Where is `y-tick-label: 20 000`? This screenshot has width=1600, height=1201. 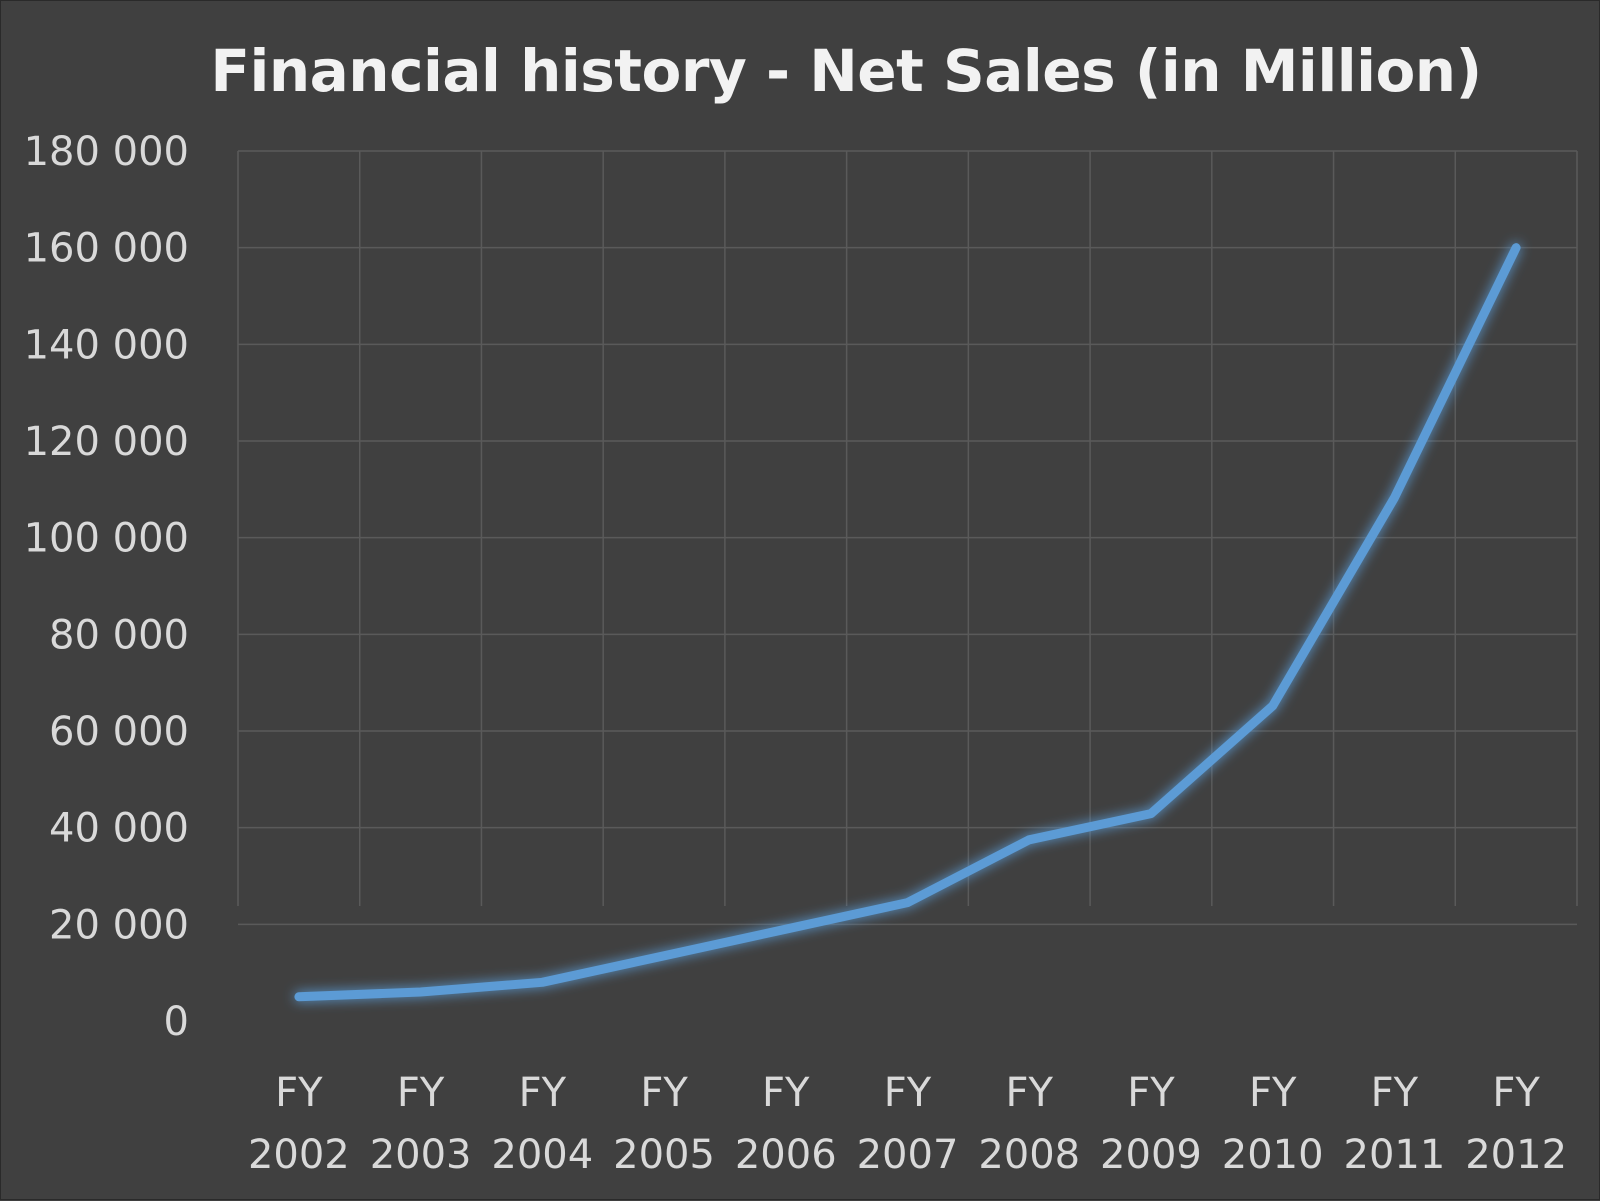 y-tick-label: 20 000 is located at coordinates (119, 925).